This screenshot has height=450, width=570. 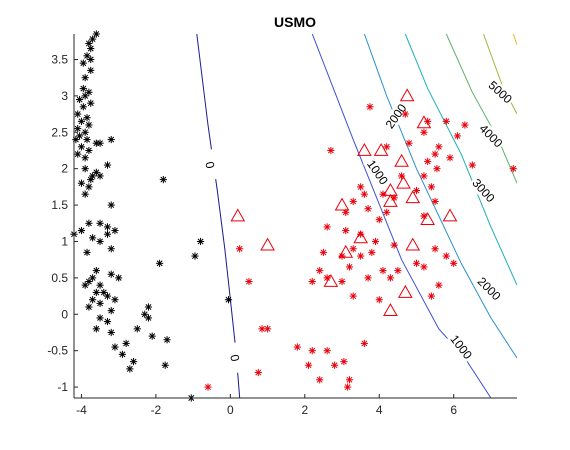 I want to click on y-tick-label: 2, so click(x=64, y=169).